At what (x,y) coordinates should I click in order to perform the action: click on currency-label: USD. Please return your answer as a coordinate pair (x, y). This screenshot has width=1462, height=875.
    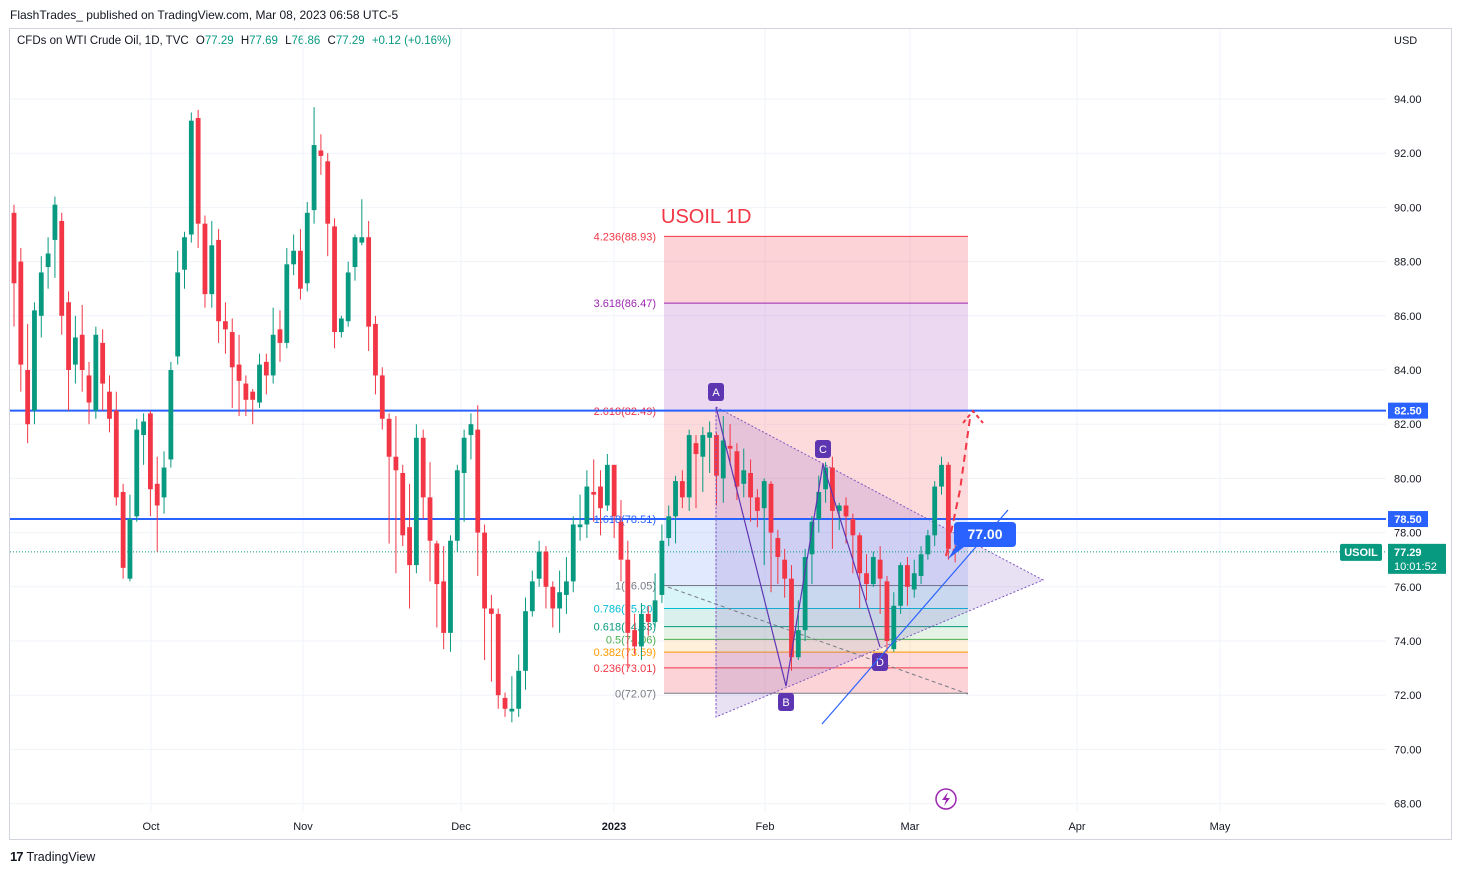
    Looking at the image, I should click on (1406, 41).